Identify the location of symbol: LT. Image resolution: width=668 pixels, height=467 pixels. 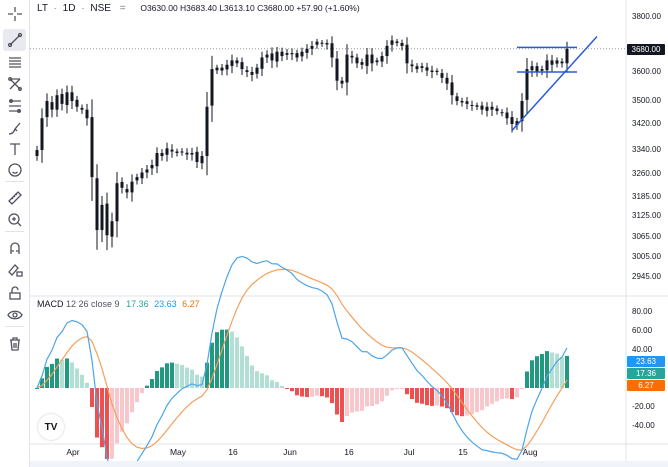
(42, 8).